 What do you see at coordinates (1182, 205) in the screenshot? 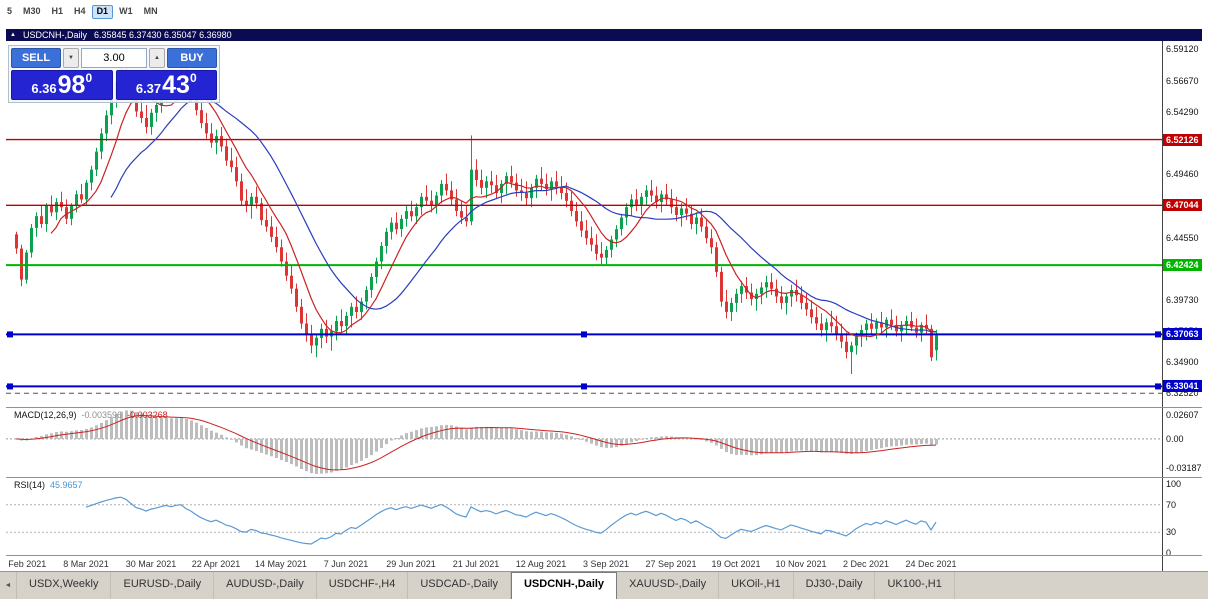
I see `price-level-tag: 6.47044` at bounding box center [1182, 205].